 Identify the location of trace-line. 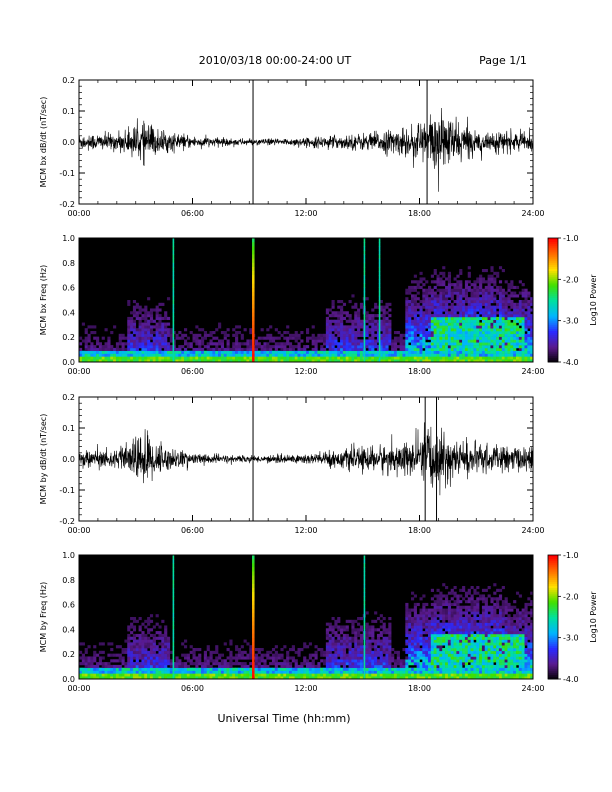
(306, 149).